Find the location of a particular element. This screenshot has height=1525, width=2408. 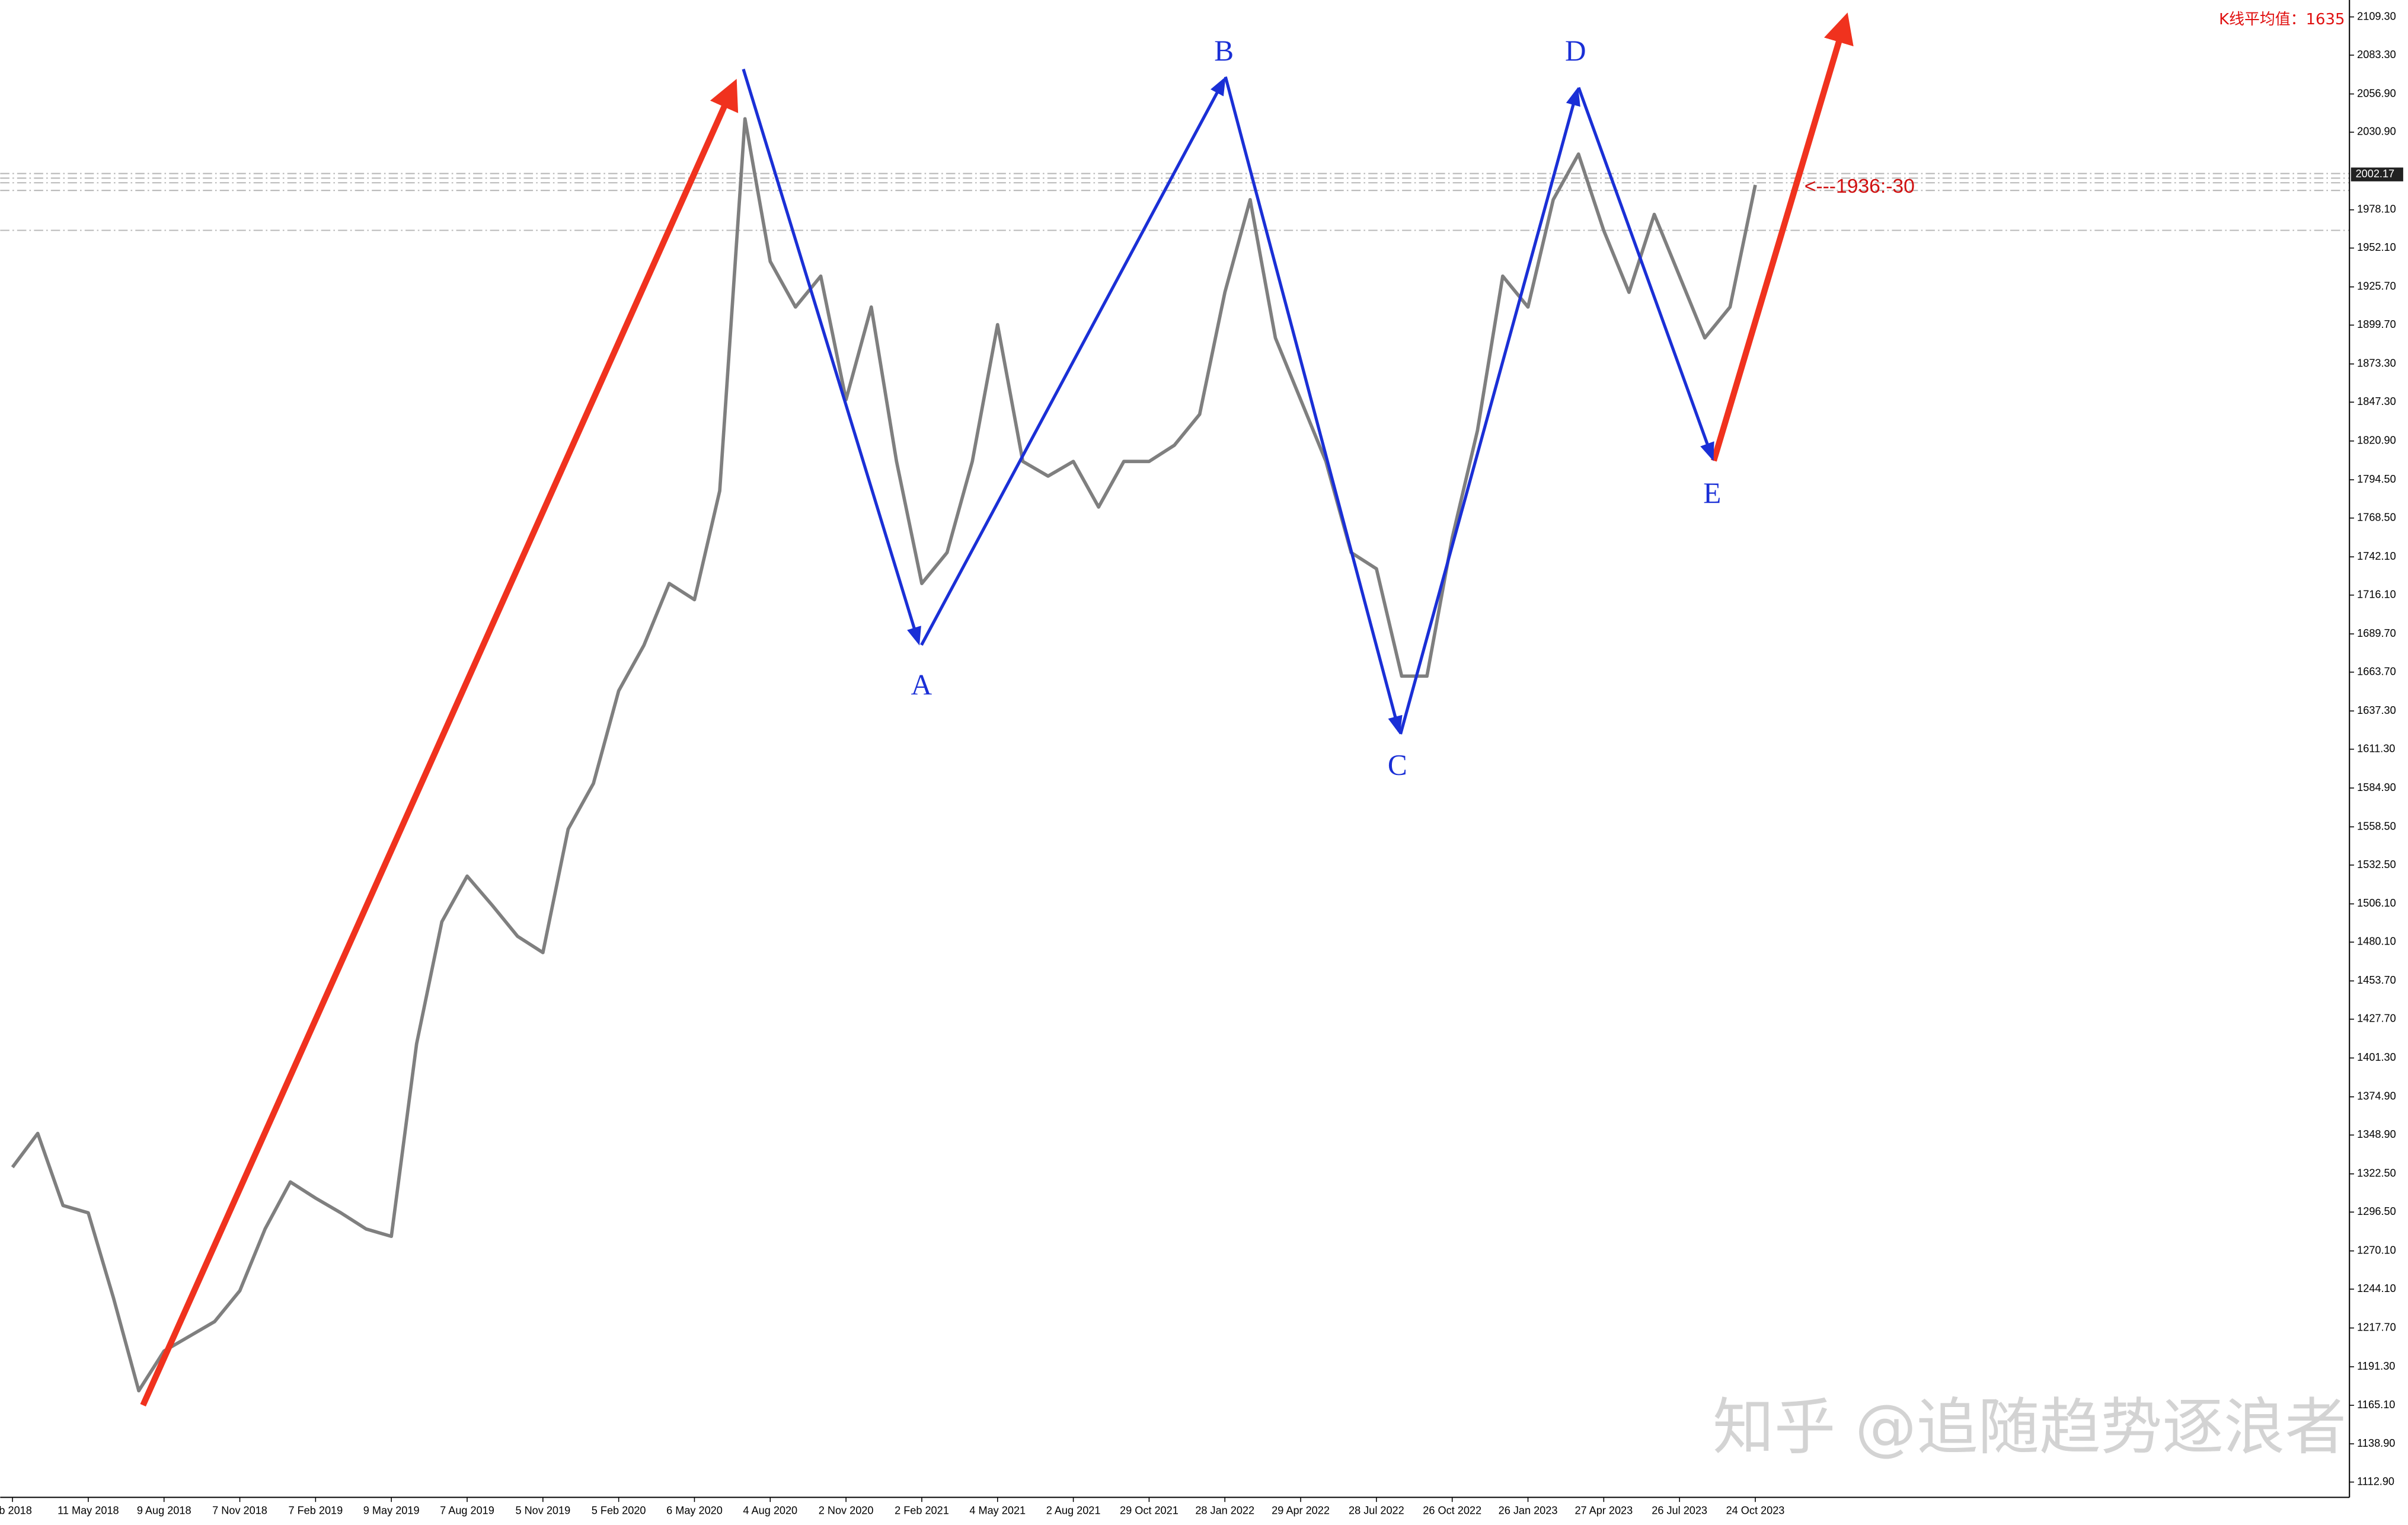

current-price: 2002.17 is located at coordinates (2375, 174).